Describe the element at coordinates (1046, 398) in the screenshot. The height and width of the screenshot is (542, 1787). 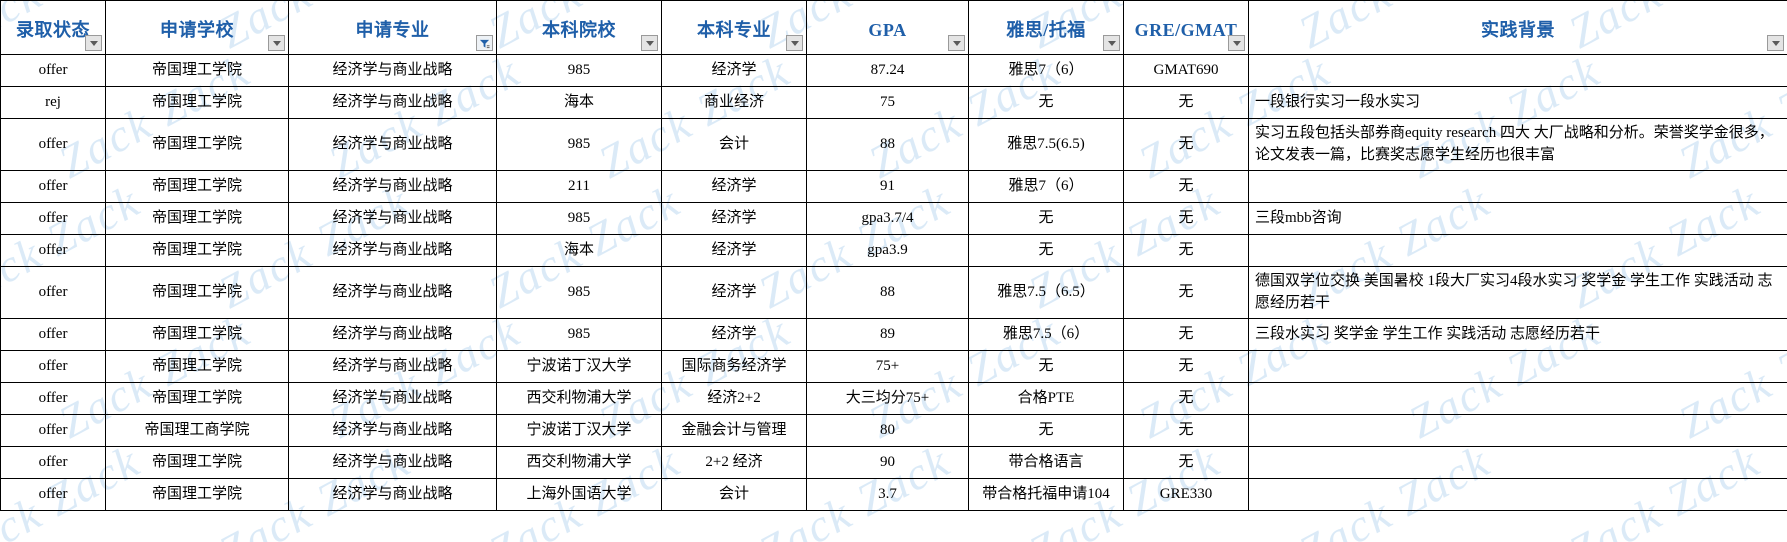
I see `cell-language: 合格PTE` at that location.